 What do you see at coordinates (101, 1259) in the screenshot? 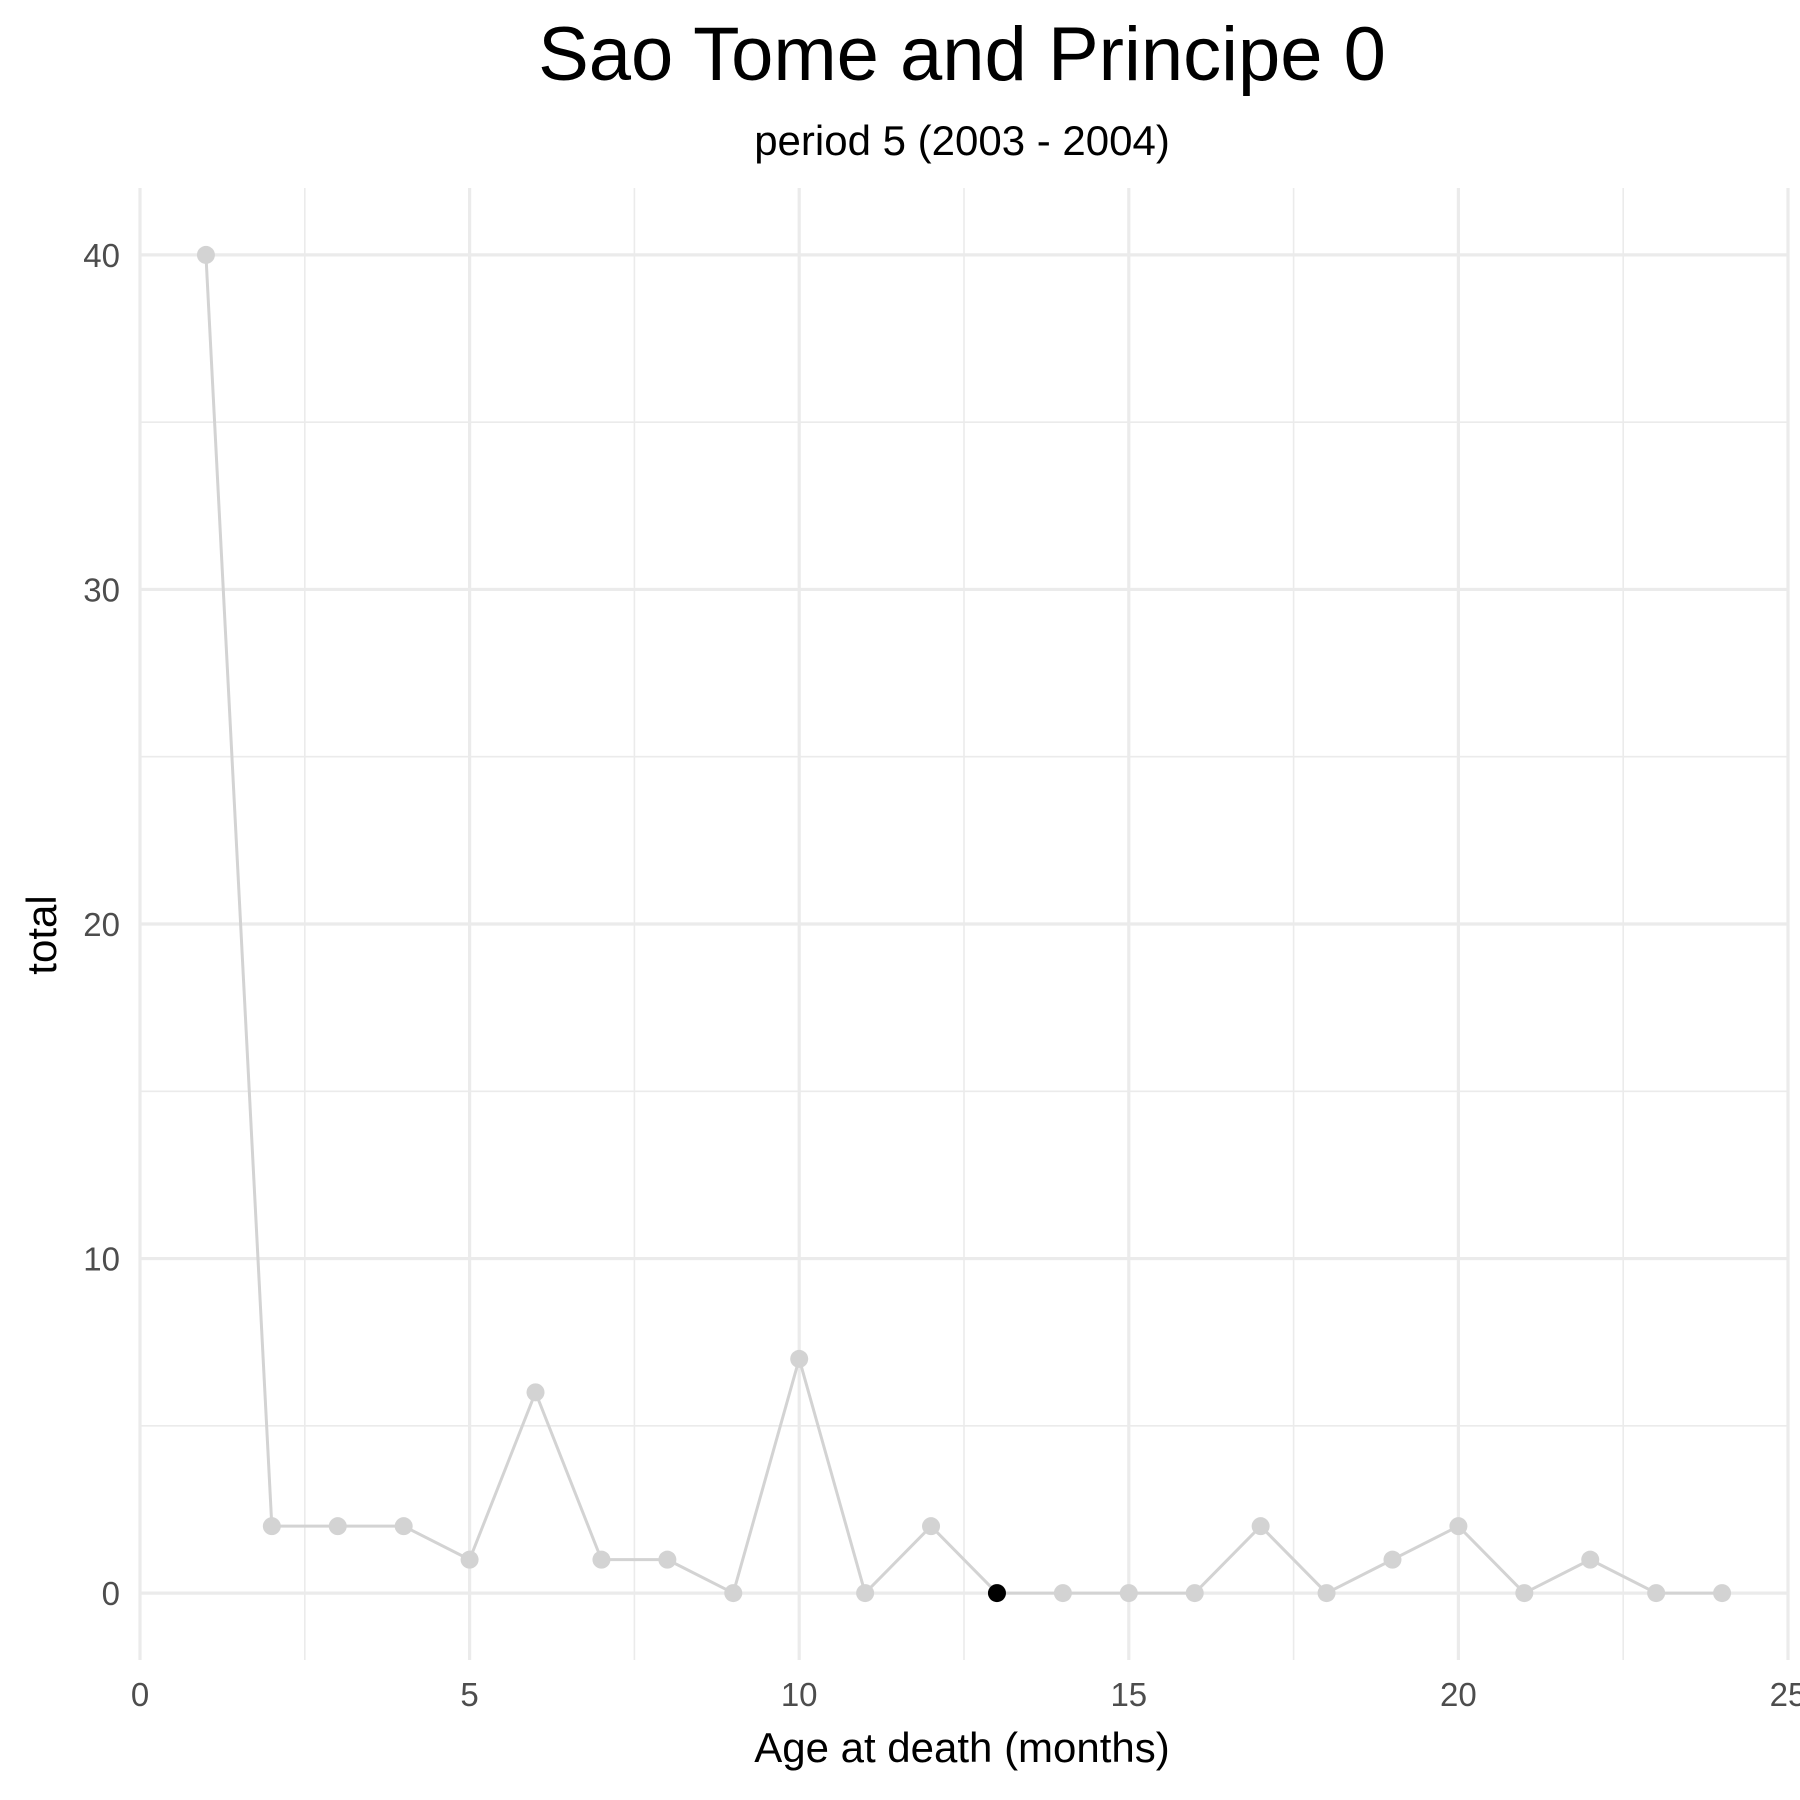
I see `y-tick-label: 10` at bounding box center [101, 1259].